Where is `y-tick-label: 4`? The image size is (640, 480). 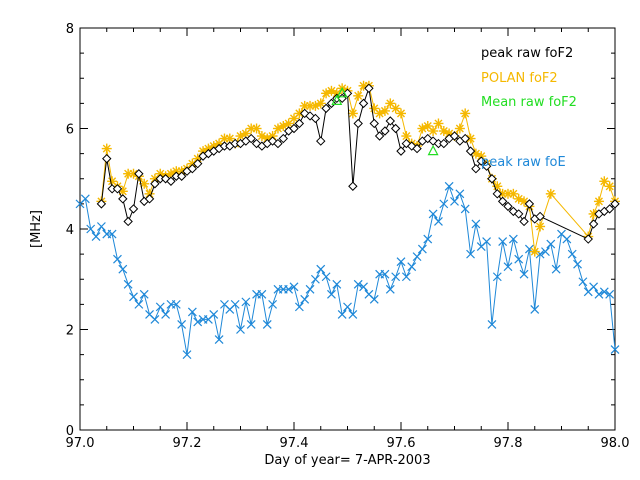
y-tick-label: 4 is located at coordinates (70, 230).